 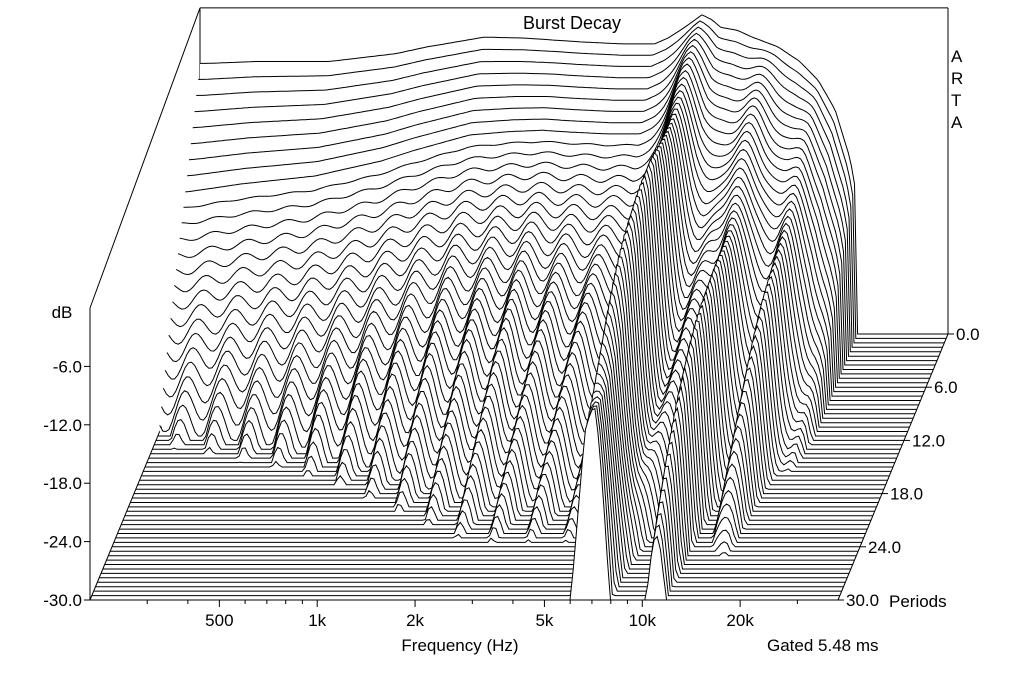 I want to click on z-tick-label: 0.0, so click(x=968, y=334).